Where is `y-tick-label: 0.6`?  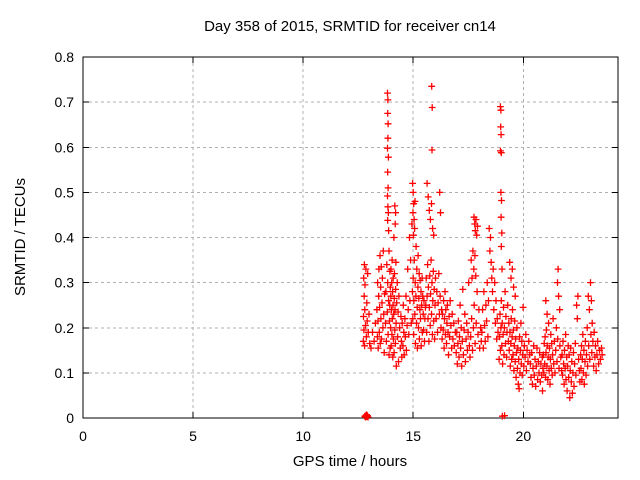 y-tick-label: 0.6 is located at coordinates (65, 147).